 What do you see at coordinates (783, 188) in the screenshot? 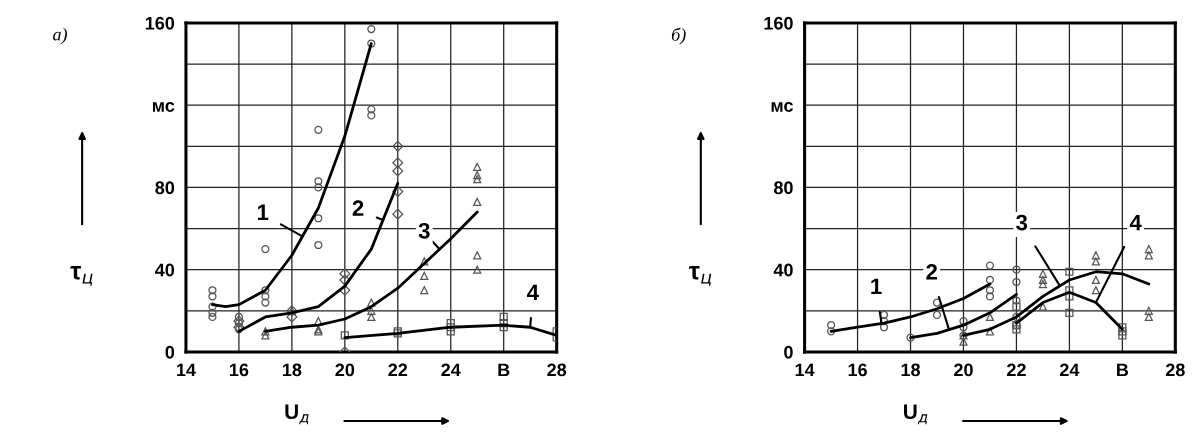
I see `y-tick-label: 80` at bounding box center [783, 188].